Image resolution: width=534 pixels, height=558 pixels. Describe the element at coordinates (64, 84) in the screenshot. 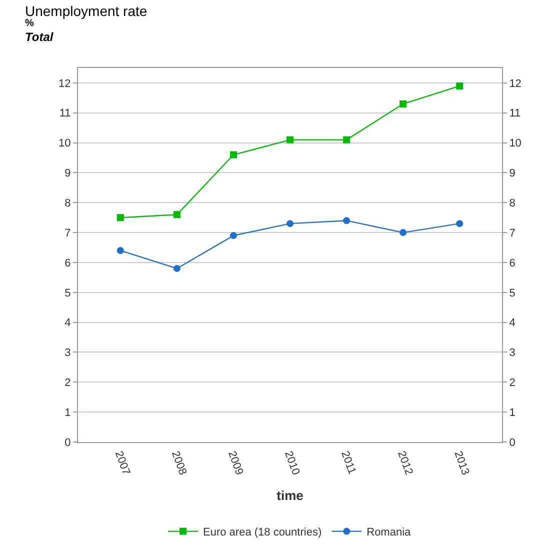

I see `y-tick-label: 12` at that location.